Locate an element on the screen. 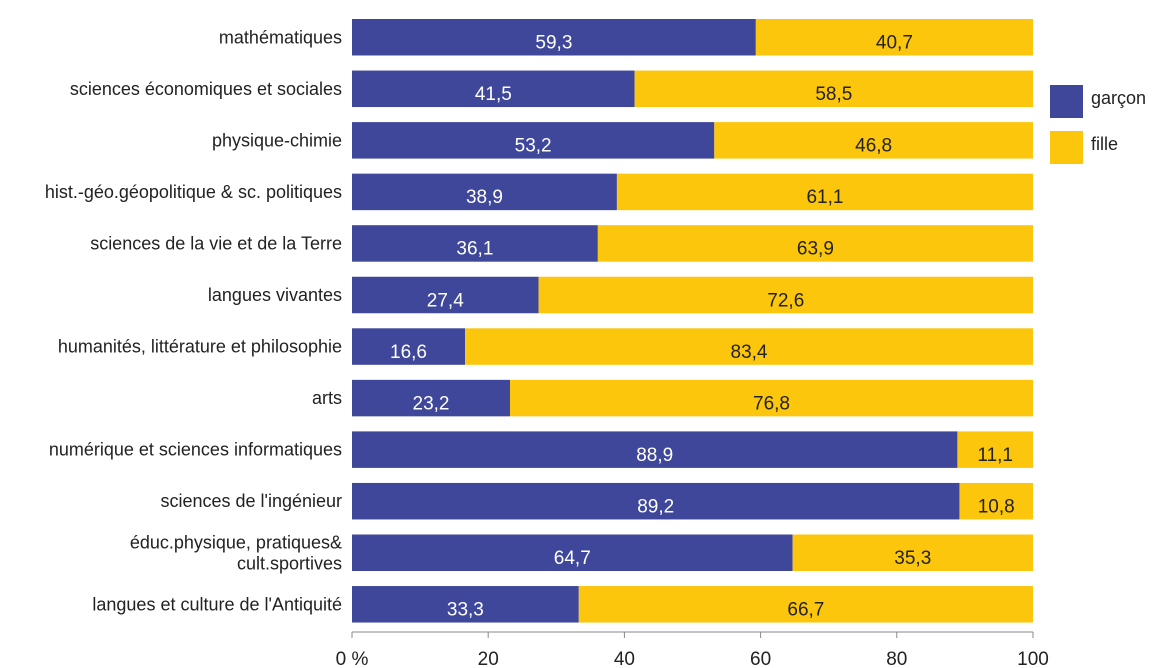 The height and width of the screenshot is (668, 1152). data-label: 40,7 is located at coordinates (894, 43).